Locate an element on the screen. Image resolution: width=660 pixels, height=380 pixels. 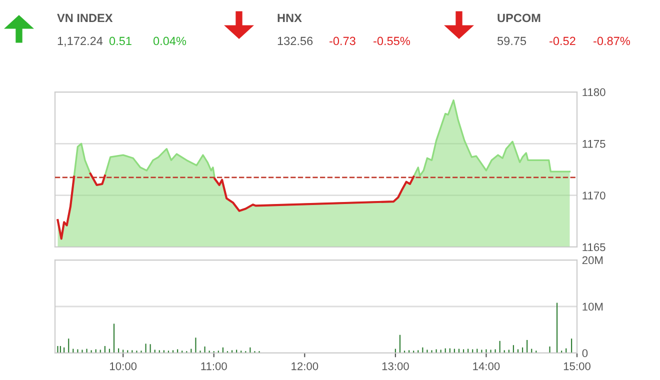
text: 132.56 is located at coordinates (295, 41).